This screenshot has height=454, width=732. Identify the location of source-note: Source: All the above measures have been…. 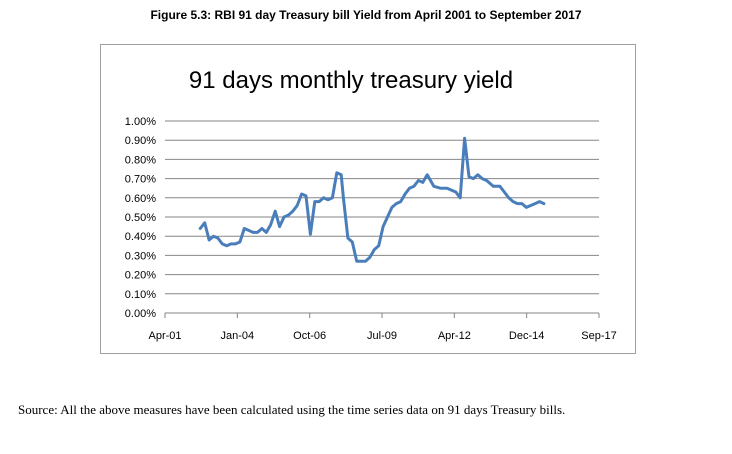
(292, 409).